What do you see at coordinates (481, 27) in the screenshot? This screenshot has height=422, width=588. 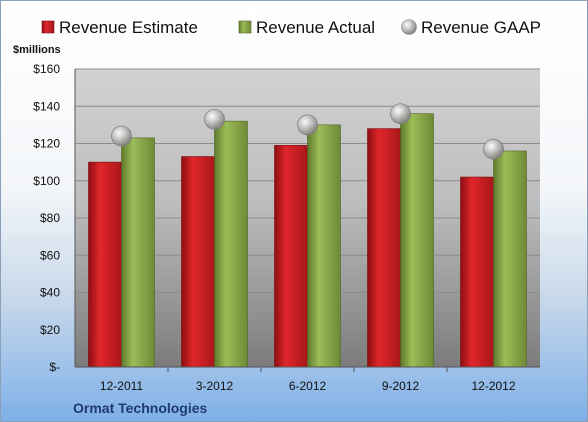 I see `legend-label-revenue-gaap: Revenue GAAP` at bounding box center [481, 27].